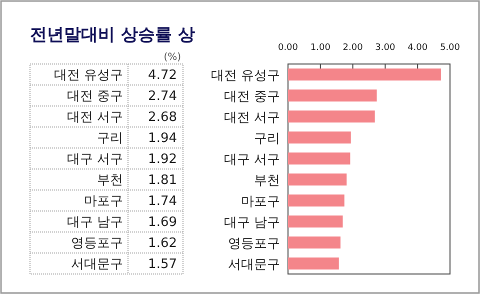 The image size is (481, 295). What do you see at coordinates (94, 117) in the screenshot?
I see `category-label: 대전 서구` at bounding box center [94, 117].